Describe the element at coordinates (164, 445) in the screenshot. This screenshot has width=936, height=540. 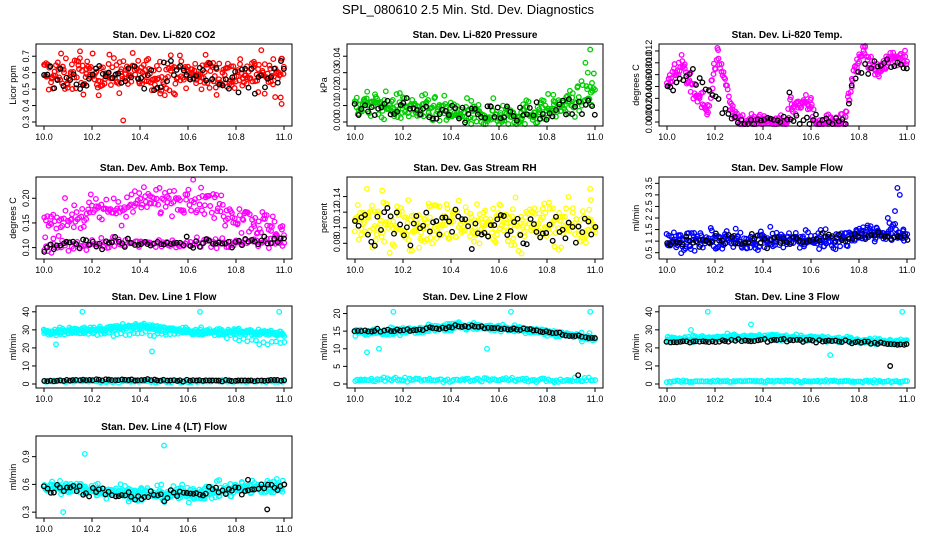
I see `point-outlier-all` at that location.